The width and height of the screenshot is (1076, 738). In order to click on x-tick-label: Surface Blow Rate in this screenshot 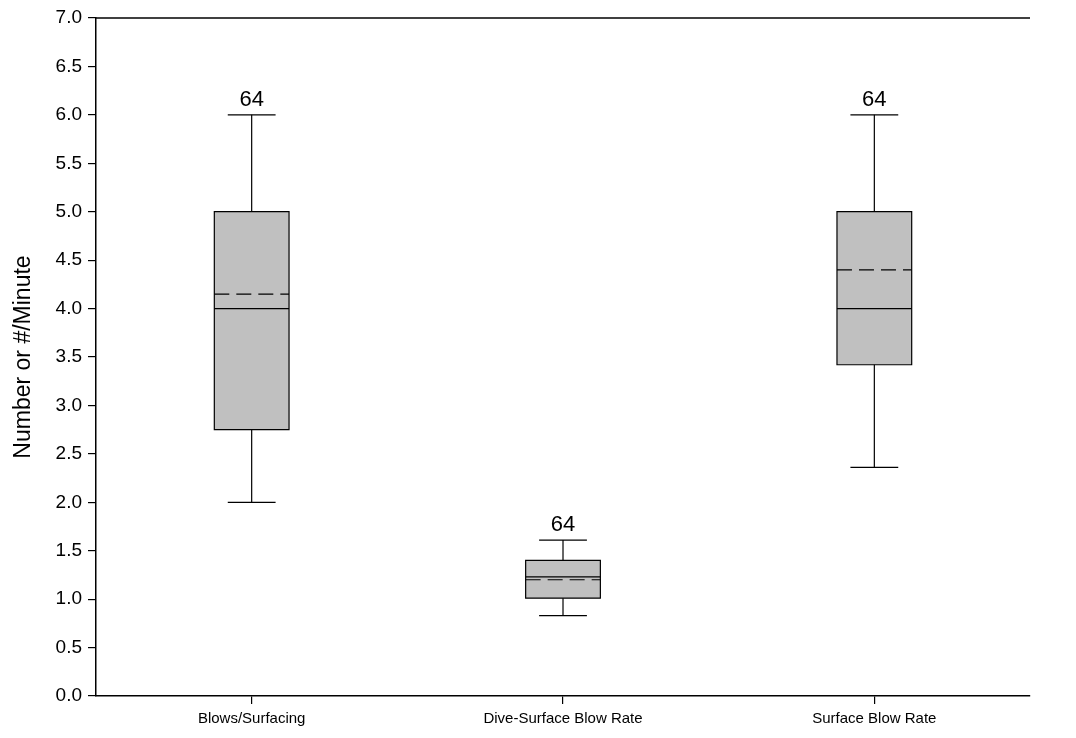, I will do `click(874, 718)`.